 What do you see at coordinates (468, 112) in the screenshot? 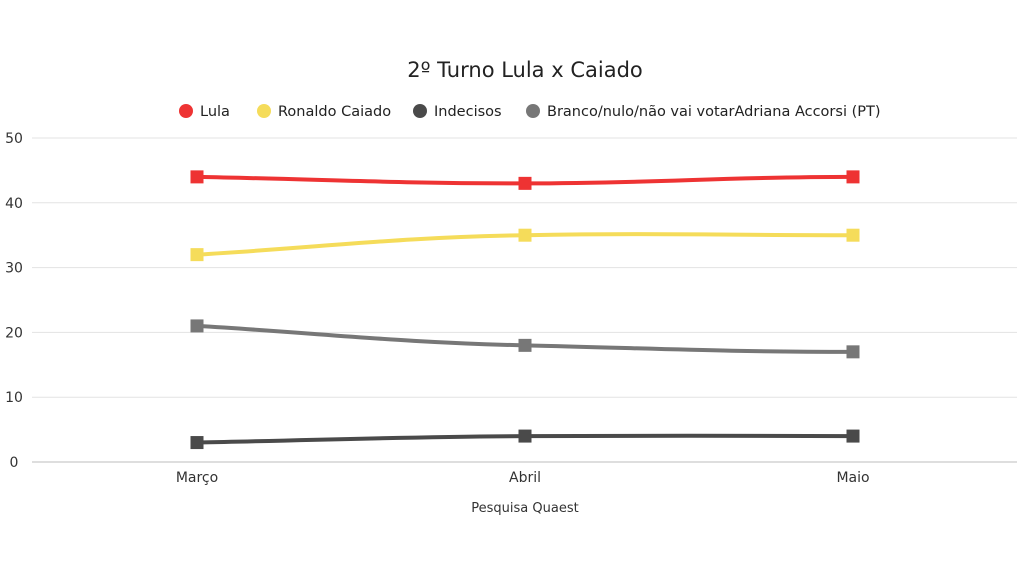
I see `legend-label: Indecisos` at bounding box center [468, 112].